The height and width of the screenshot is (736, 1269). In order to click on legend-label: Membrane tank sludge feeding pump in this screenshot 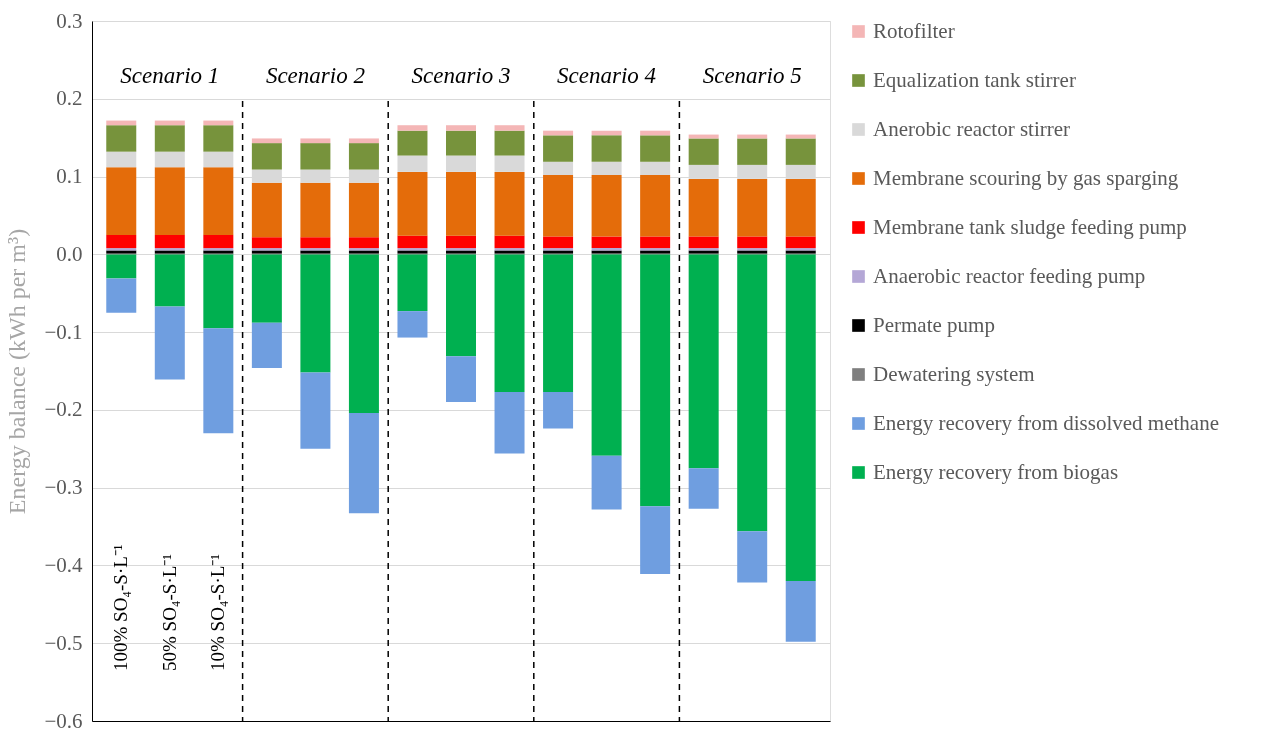, I will do `click(1030, 226)`.